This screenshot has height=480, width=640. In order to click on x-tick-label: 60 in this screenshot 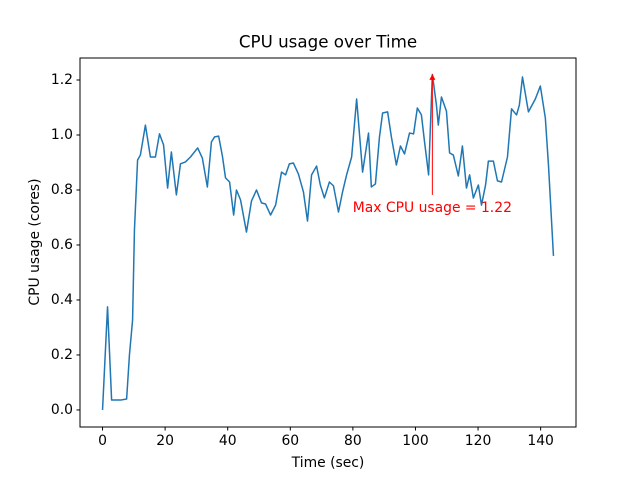, I will do `click(290, 441)`.